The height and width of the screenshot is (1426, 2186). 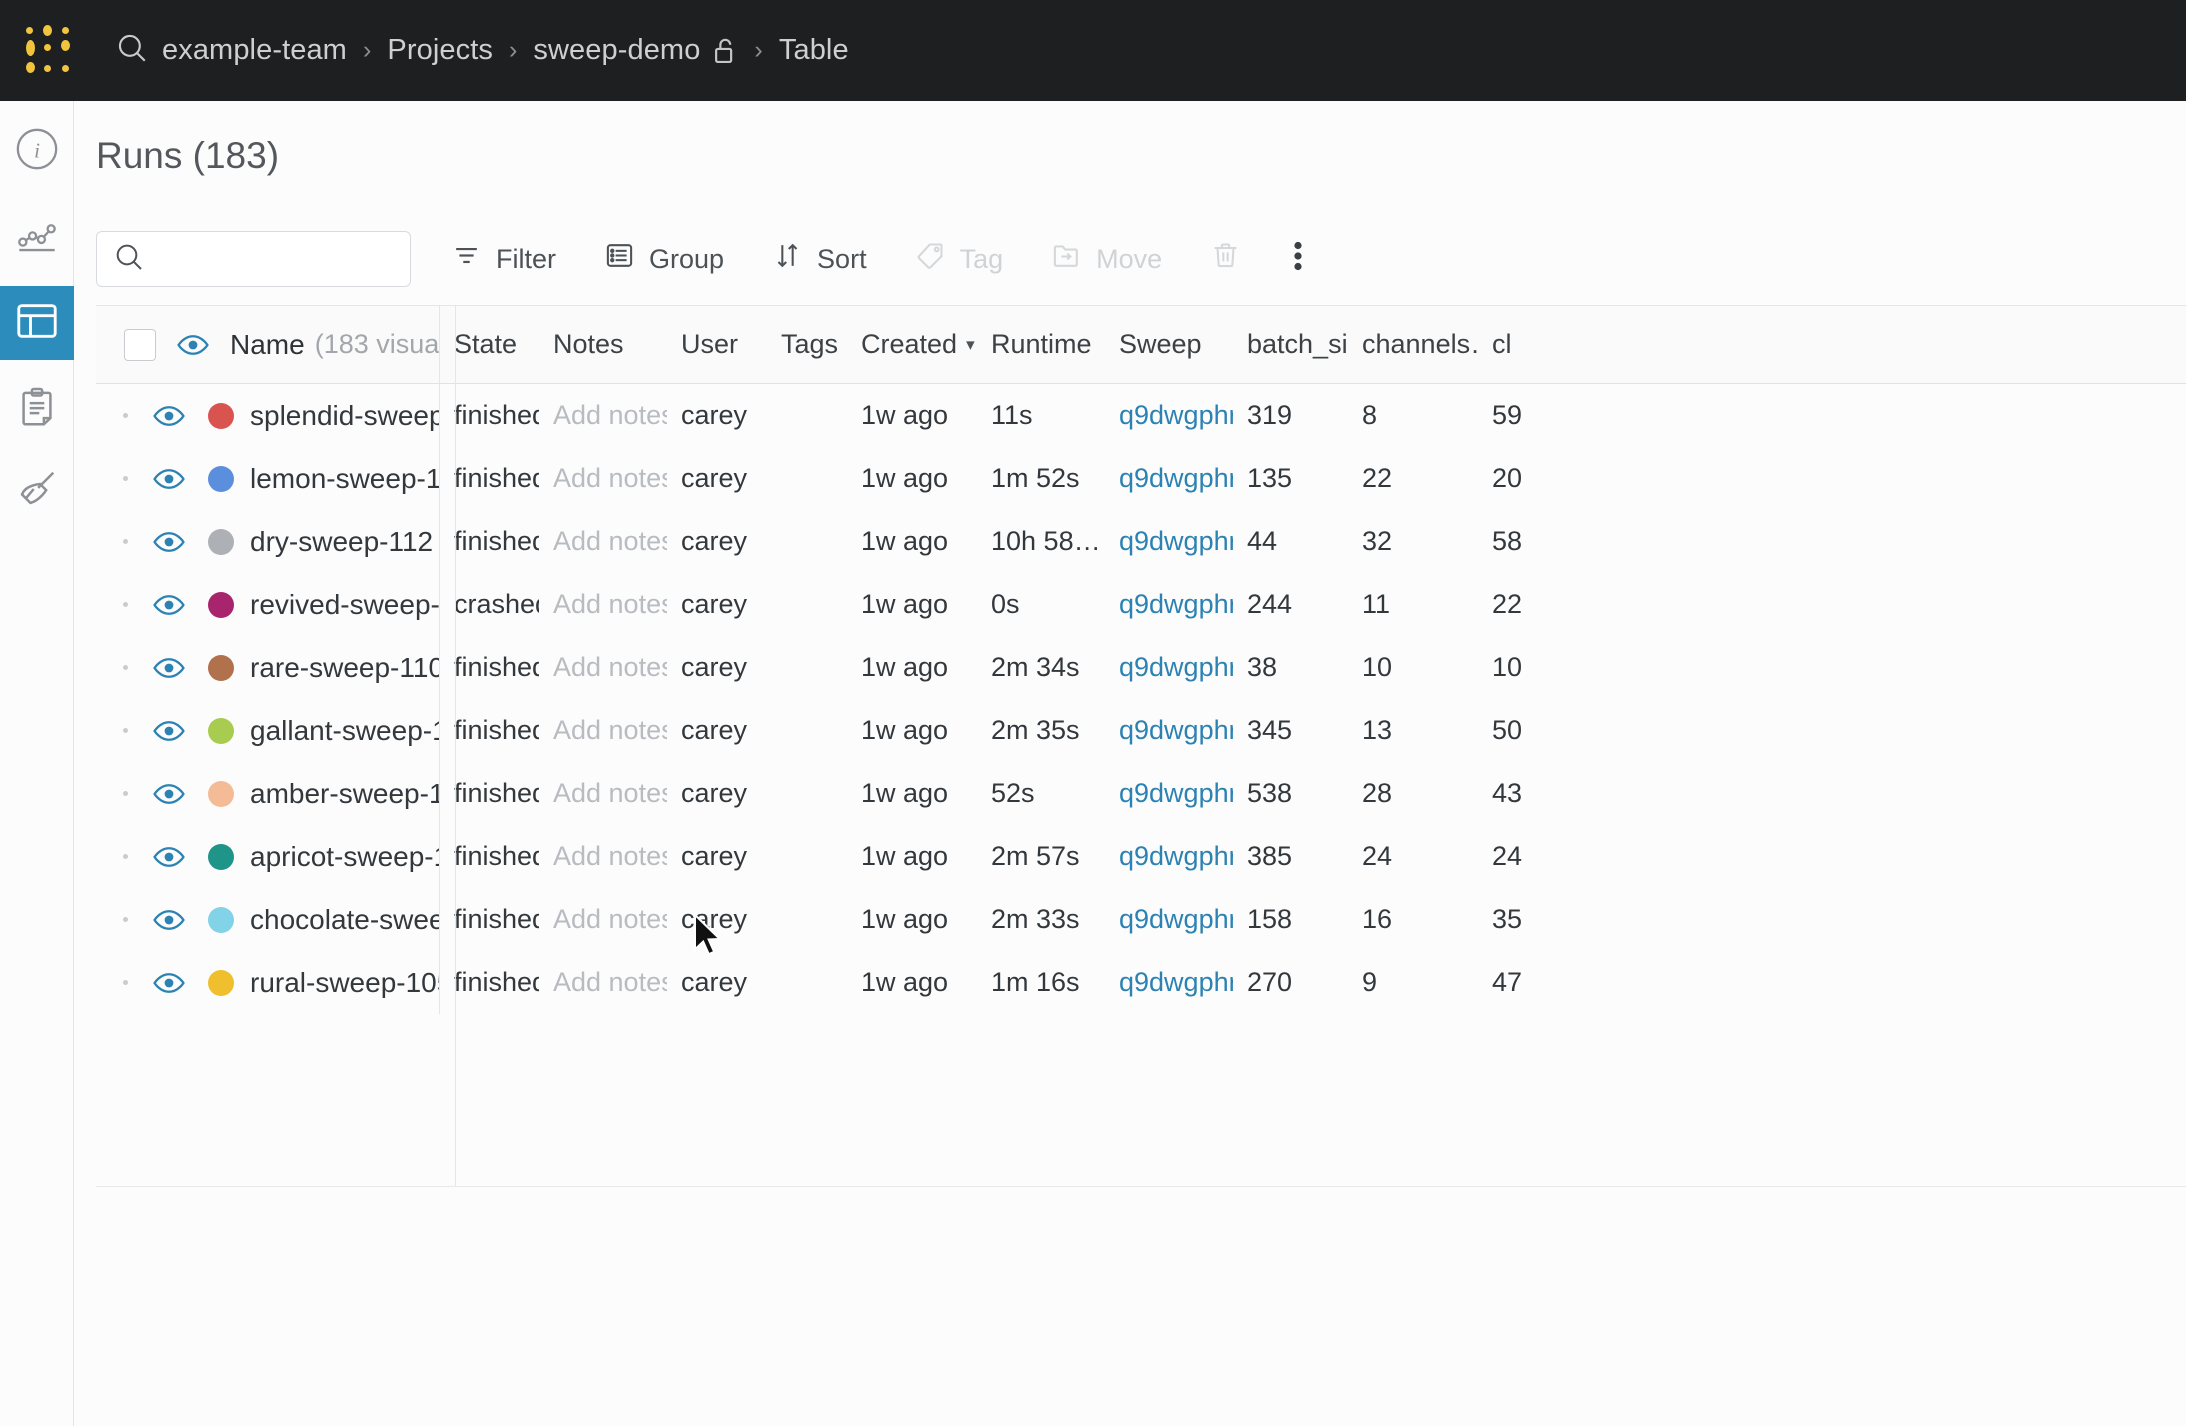 What do you see at coordinates (1106, 259) in the screenshot?
I see `move-button: Move` at bounding box center [1106, 259].